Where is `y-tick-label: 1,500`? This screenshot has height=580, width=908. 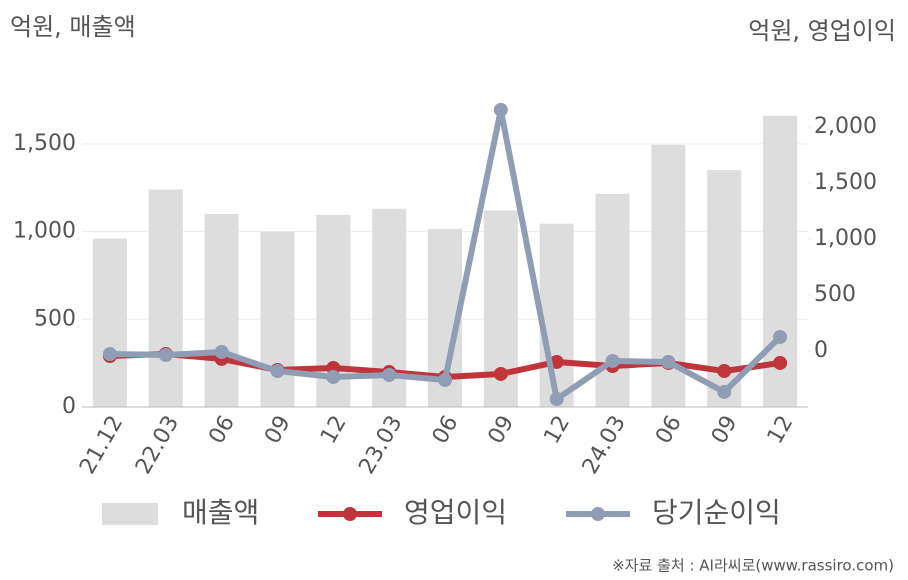 y-tick-label: 1,500 is located at coordinates (44, 143).